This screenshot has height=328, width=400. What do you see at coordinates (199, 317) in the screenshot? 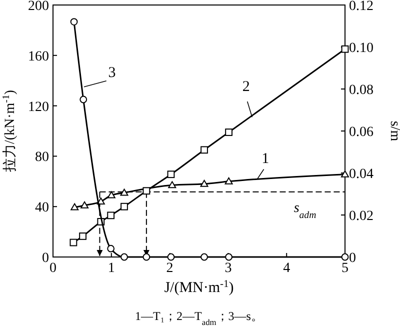
I see `text: 1—T₁；2—T$_{adm}$；3—s。` at bounding box center [199, 317].